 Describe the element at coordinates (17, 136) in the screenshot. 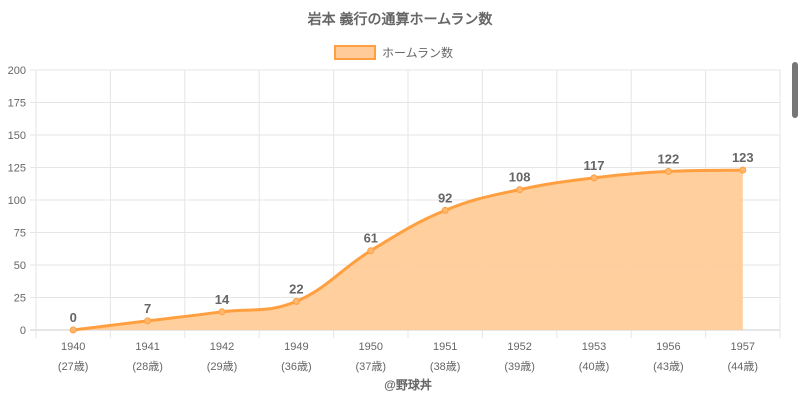

I see `y-tick-label: 150` at that location.